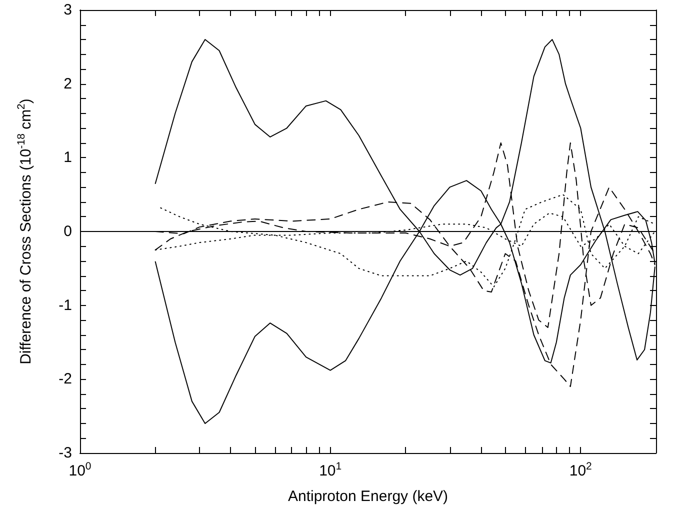  I want to click on y-tick-label: 0, so click(68, 231).